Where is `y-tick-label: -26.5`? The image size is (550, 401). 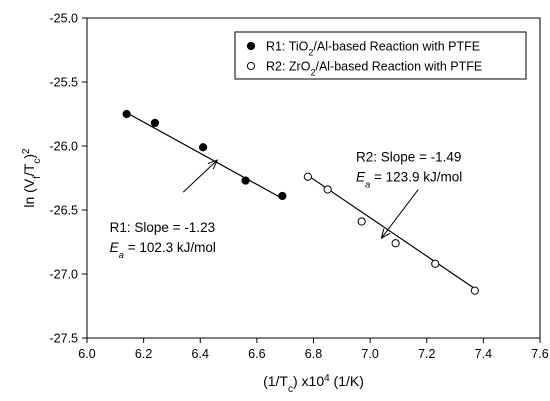
y-tick-label: -26.5 is located at coordinates (64, 211).